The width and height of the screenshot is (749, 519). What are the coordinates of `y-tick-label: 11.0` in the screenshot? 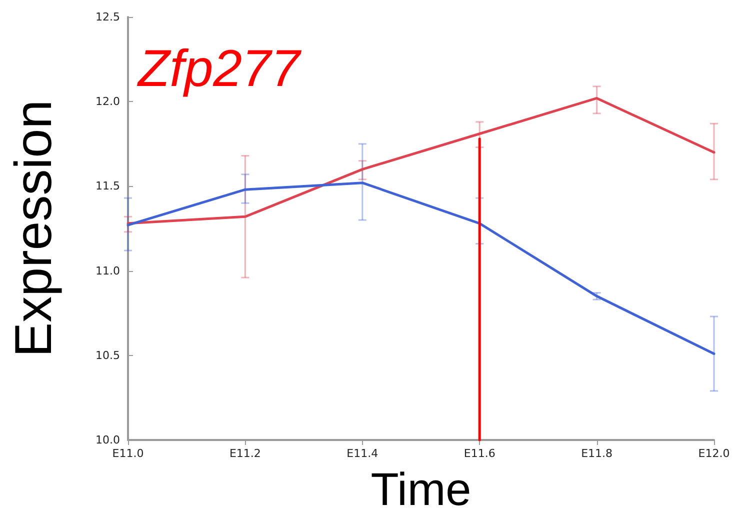 It's located at (108, 271).